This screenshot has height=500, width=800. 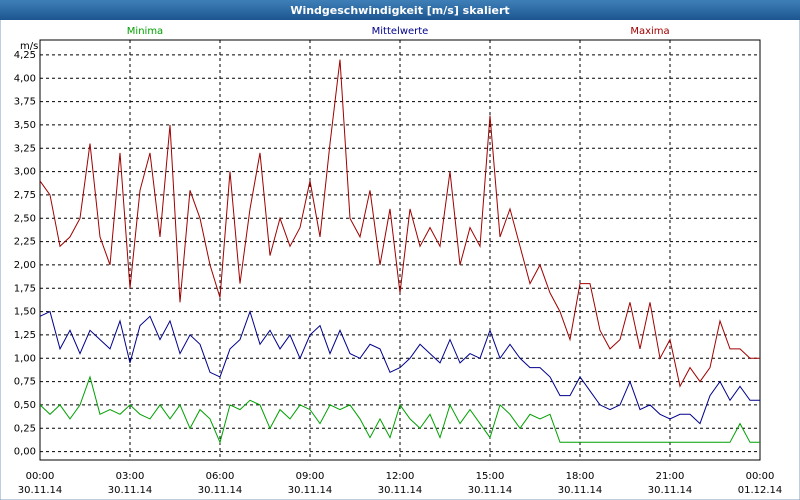 What do you see at coordinates (25, 102) in the screenshot?
I see `y-tick-label: 3,75` at bounding box center [25, 102].